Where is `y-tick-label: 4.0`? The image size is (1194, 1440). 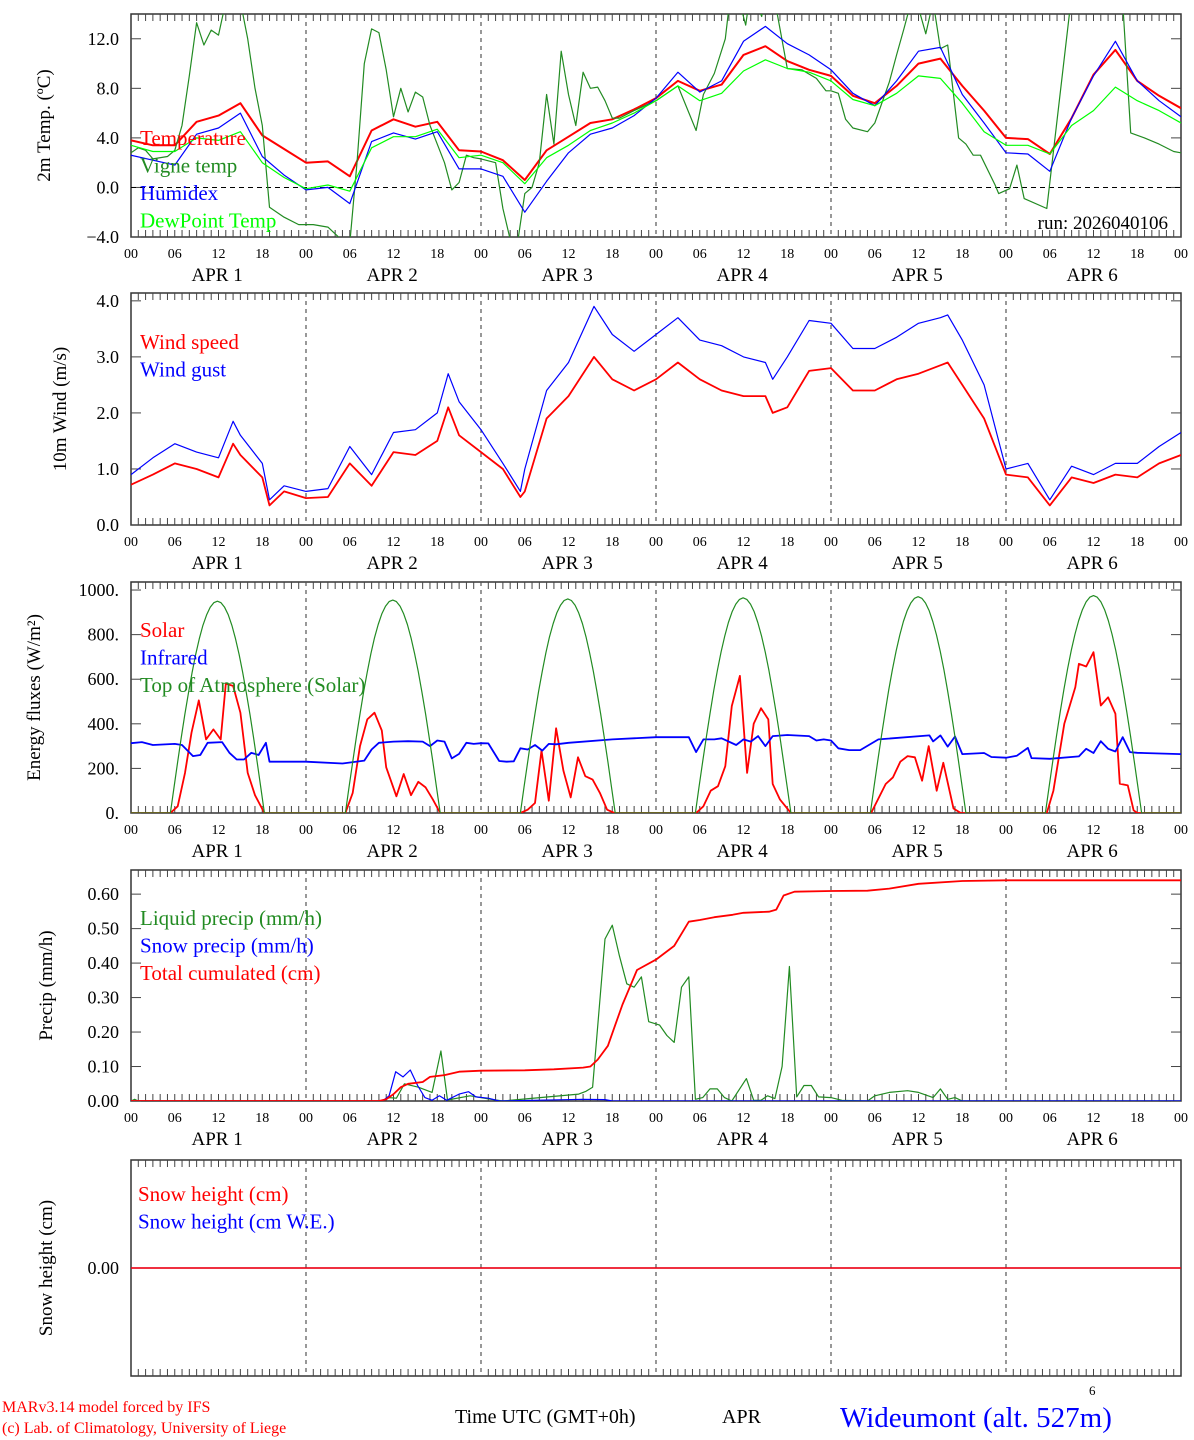 y-tick-label: 4.0 is located at coordinates (108, 138).